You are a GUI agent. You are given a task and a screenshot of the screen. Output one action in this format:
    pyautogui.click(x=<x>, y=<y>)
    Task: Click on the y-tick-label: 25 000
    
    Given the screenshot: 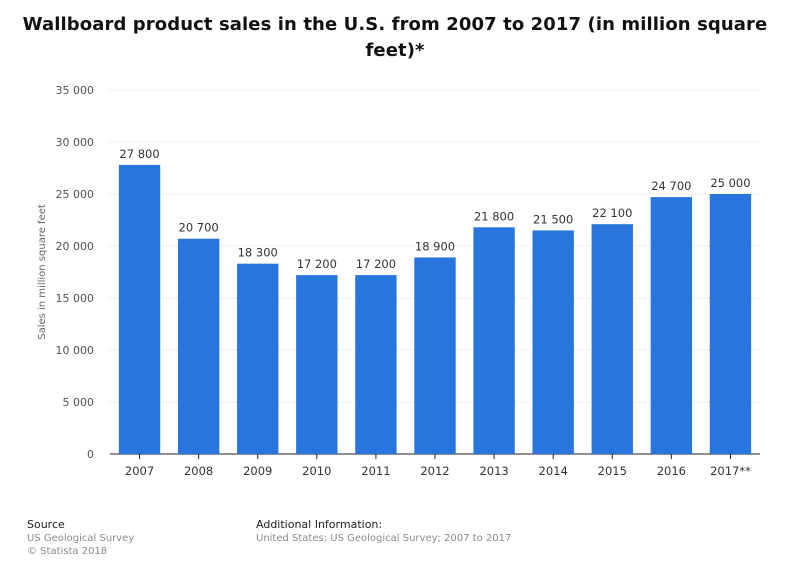 What is the action you would take?
    pyautogui.click(x=75, y=194)
    